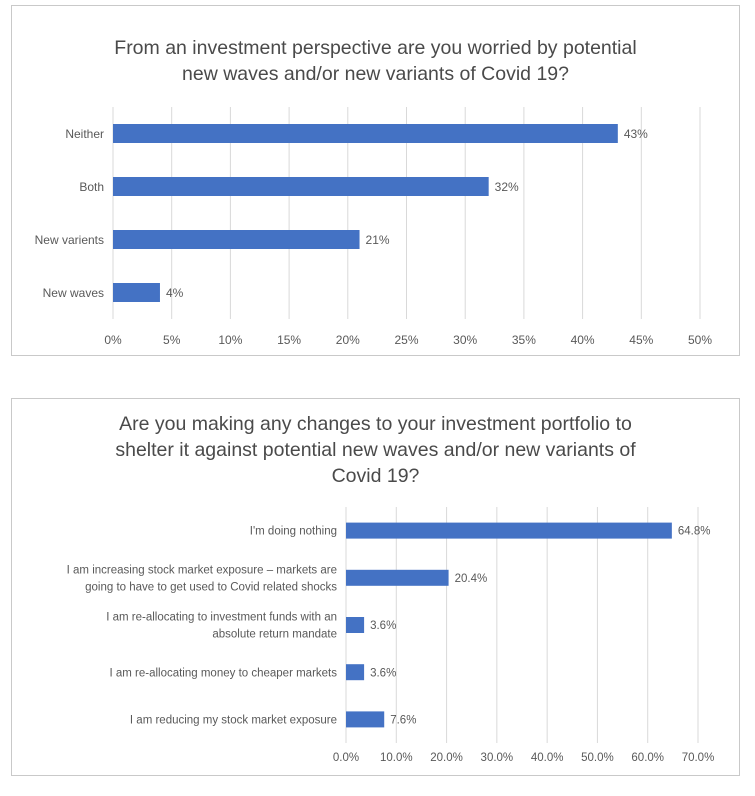  Describe the element at coordinates (348, 340) in the screenshot. I see `x-tick-label: 20%` at that location.